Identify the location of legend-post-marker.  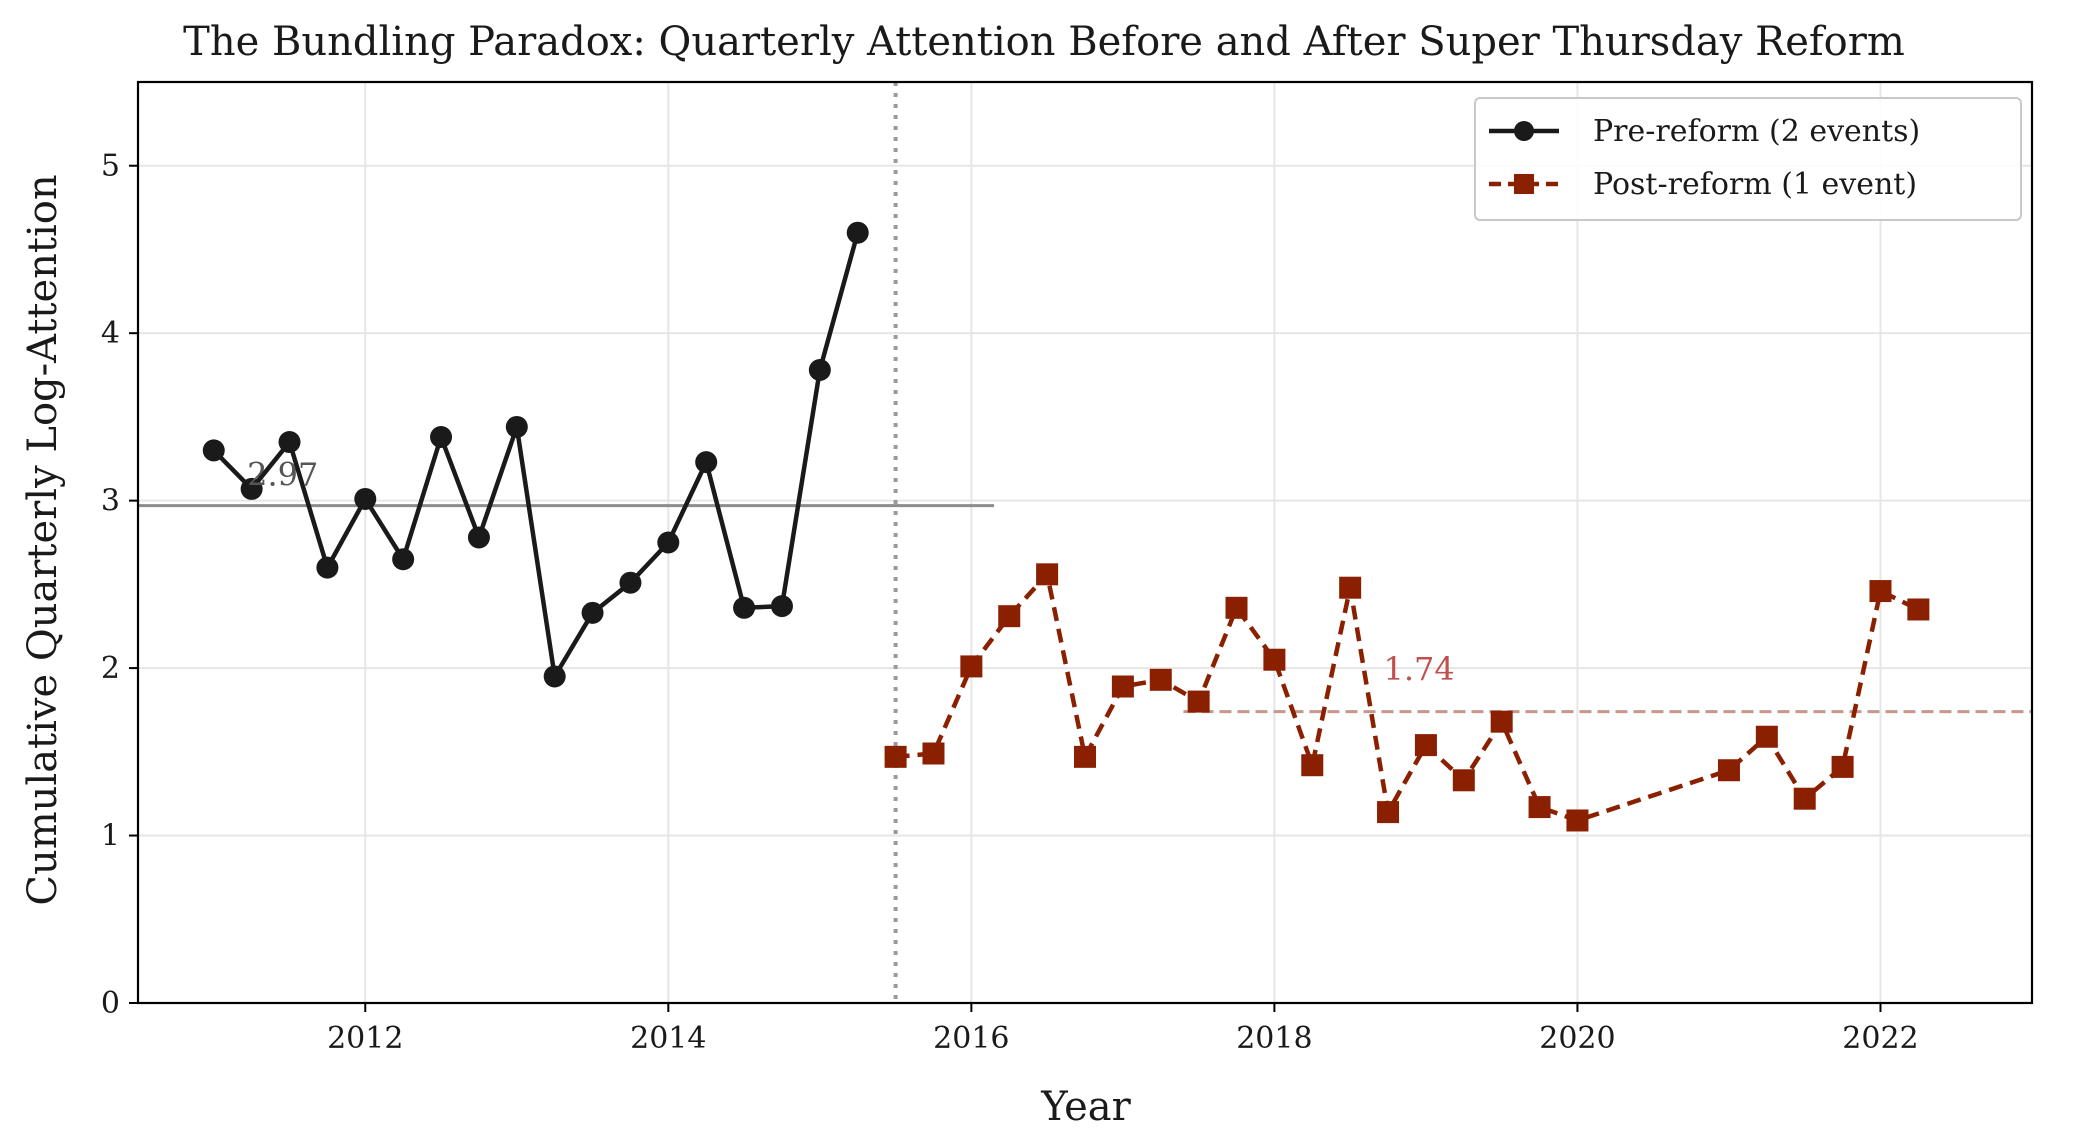
(1524, 184).